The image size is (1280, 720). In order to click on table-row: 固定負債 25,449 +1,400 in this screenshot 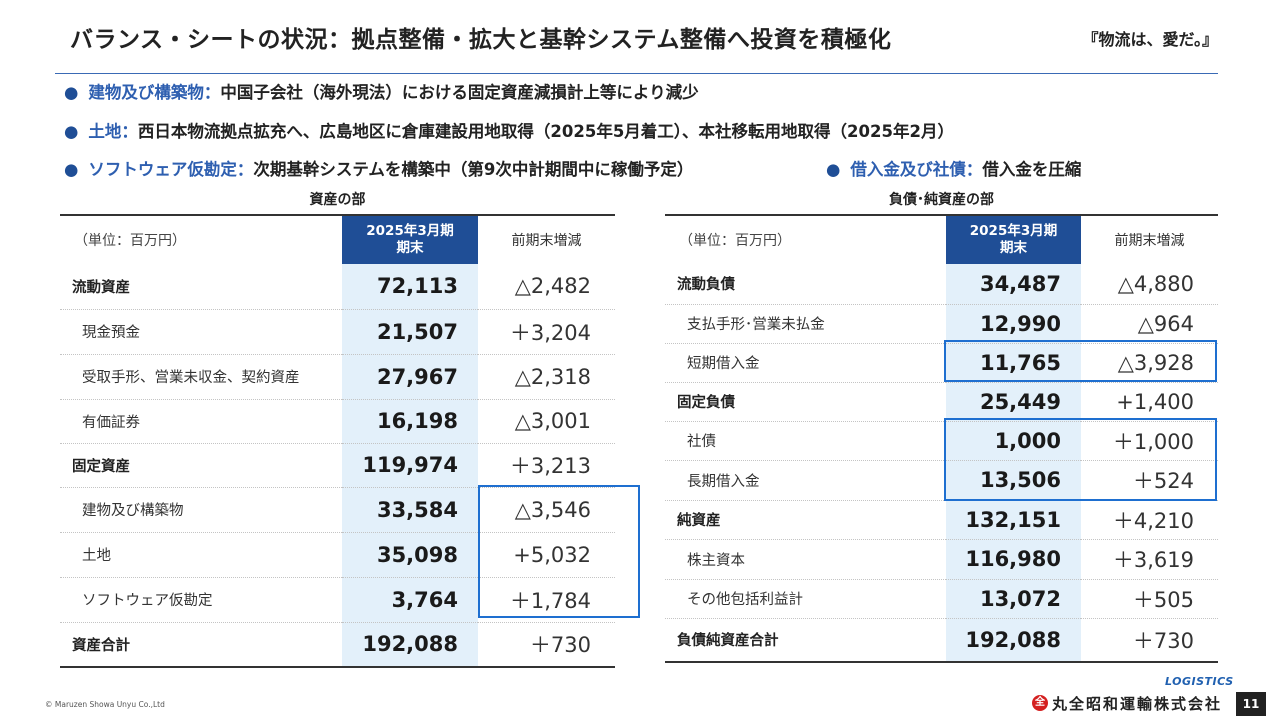, I will do `click(941, 402)`.